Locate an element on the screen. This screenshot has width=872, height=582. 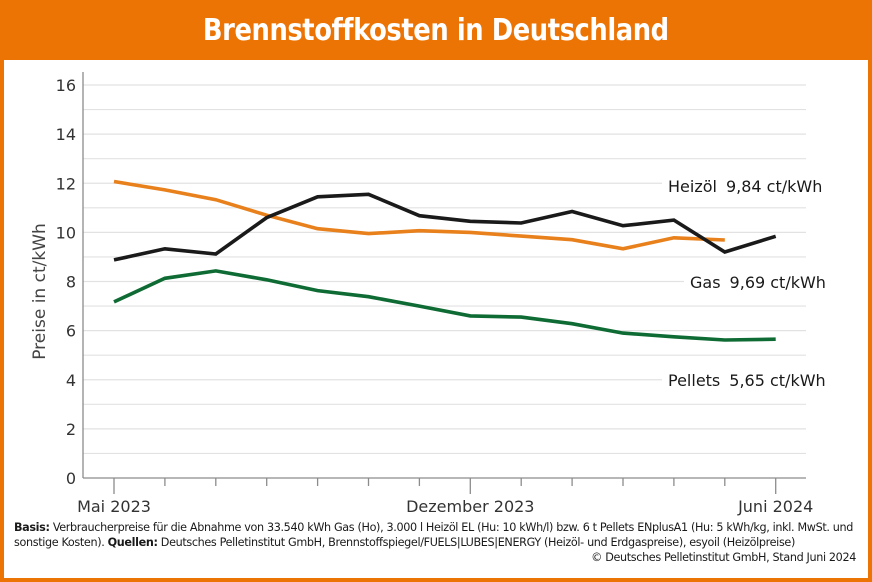
series-value: 5,65 ct/kWh is located at coordinates (777, 380).